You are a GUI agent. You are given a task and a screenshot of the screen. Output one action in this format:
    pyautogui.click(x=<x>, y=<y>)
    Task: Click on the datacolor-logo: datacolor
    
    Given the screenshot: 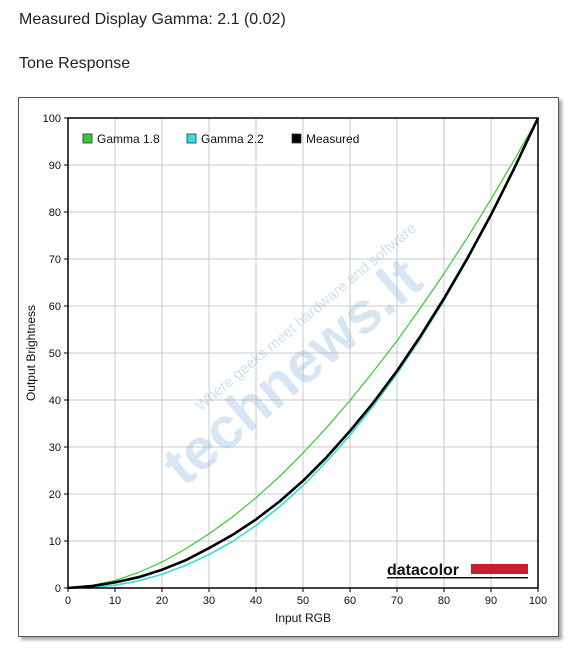 What is the action you would take?
    pyautogui.click(x=457, y=570)
    